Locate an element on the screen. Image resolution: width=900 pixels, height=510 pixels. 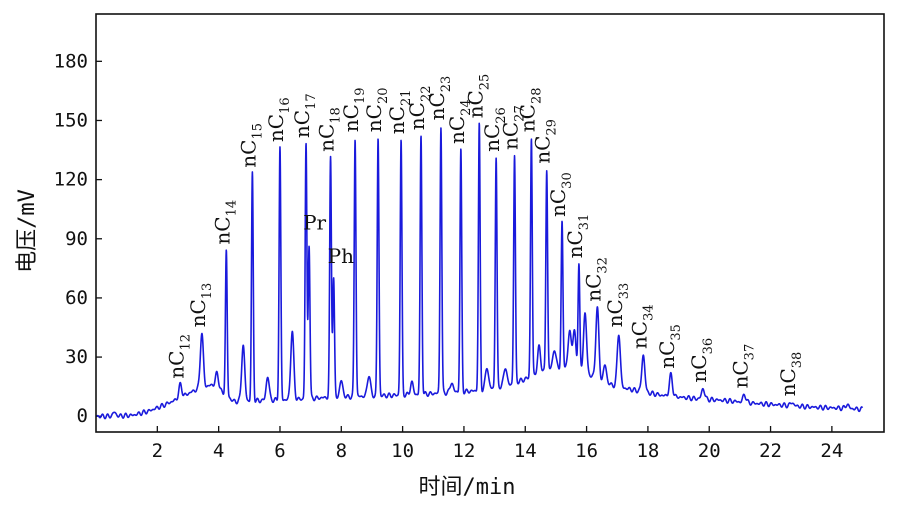
peak-label: nC22 is located at coordinates (419, 107).